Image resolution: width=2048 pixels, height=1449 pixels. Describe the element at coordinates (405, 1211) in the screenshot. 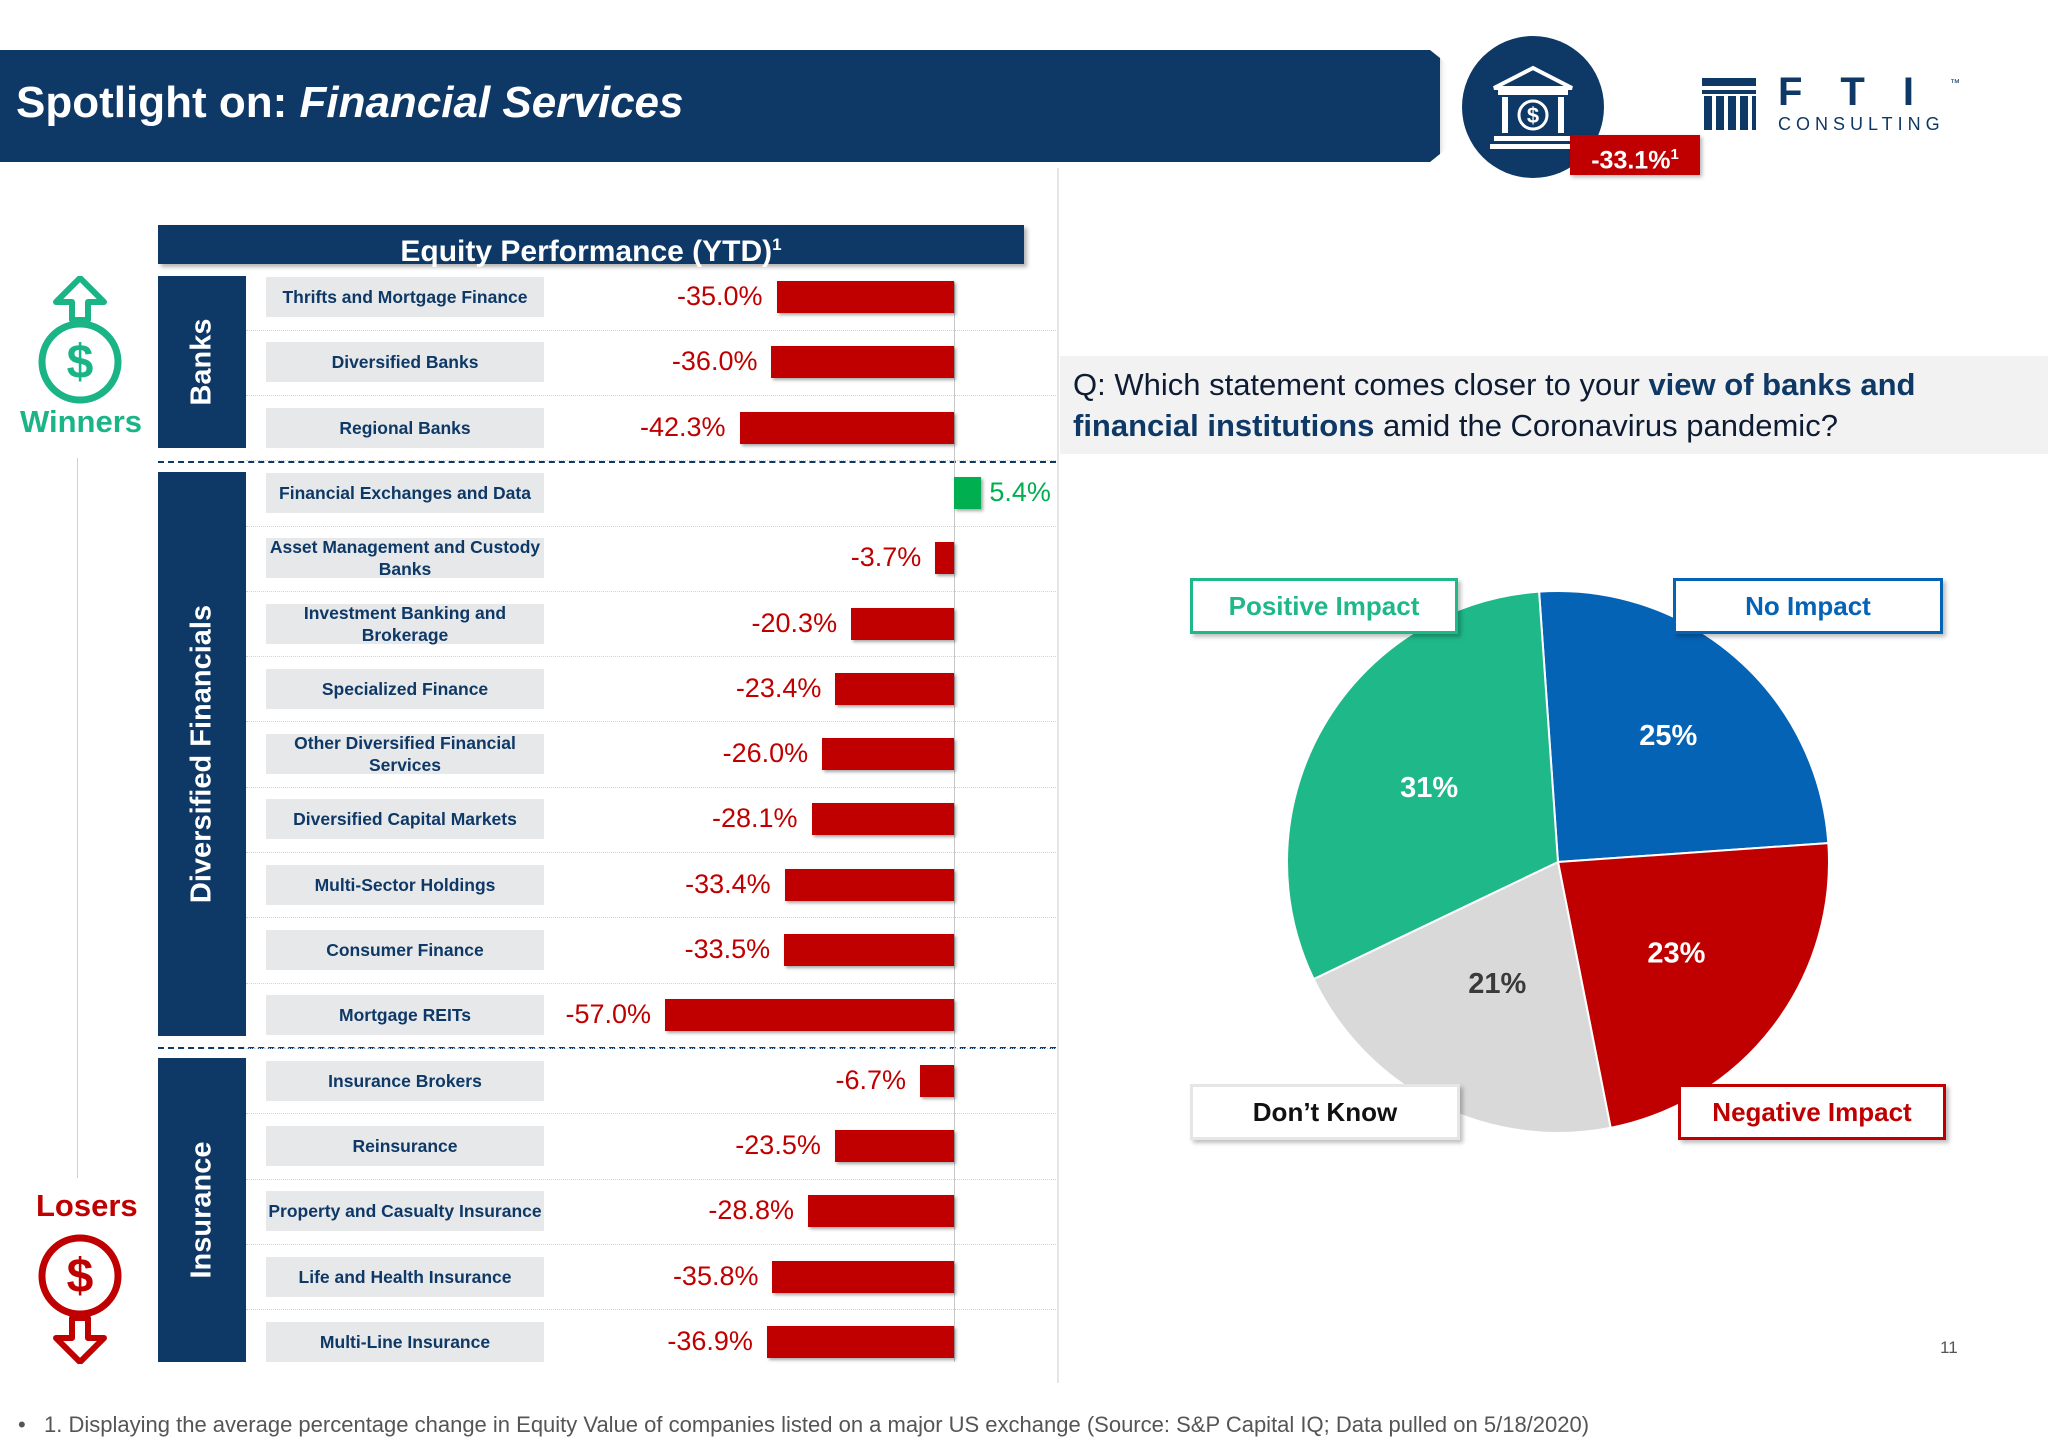

I see `category-label: Property and Casualty Insurance` at that location.